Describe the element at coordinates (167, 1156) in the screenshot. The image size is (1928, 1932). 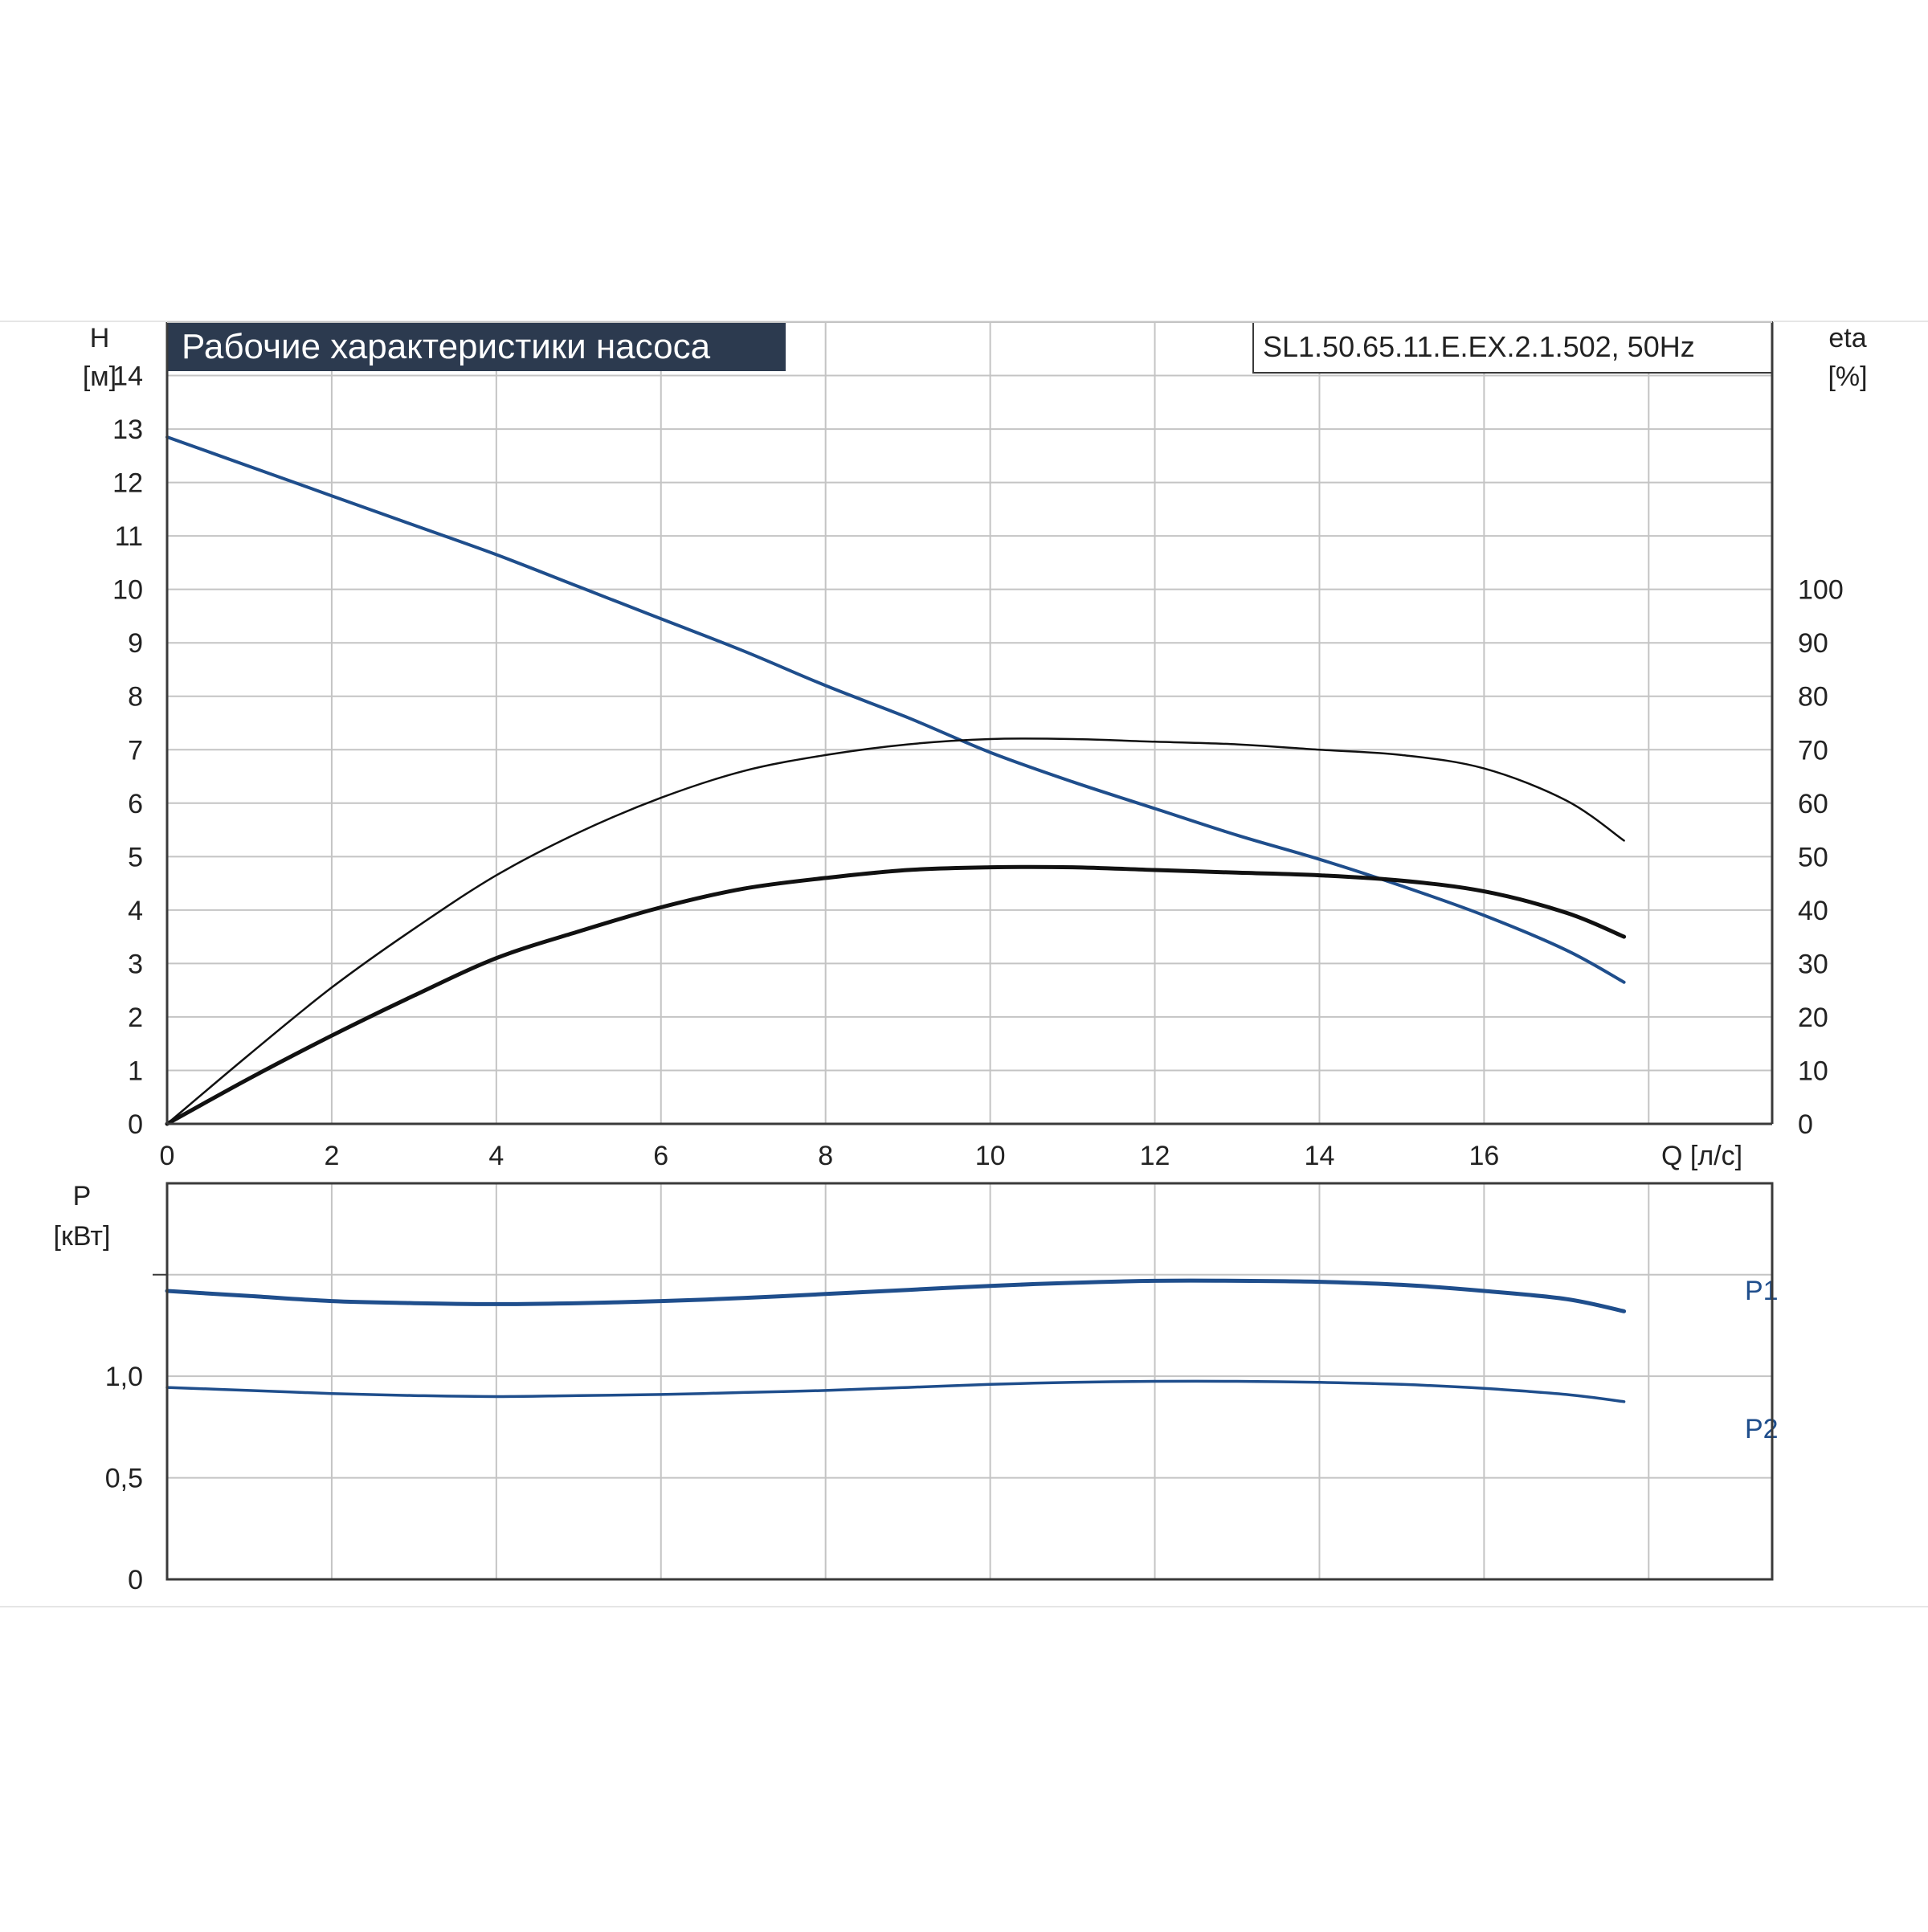
I see `x-tick-label: 0` at that location.